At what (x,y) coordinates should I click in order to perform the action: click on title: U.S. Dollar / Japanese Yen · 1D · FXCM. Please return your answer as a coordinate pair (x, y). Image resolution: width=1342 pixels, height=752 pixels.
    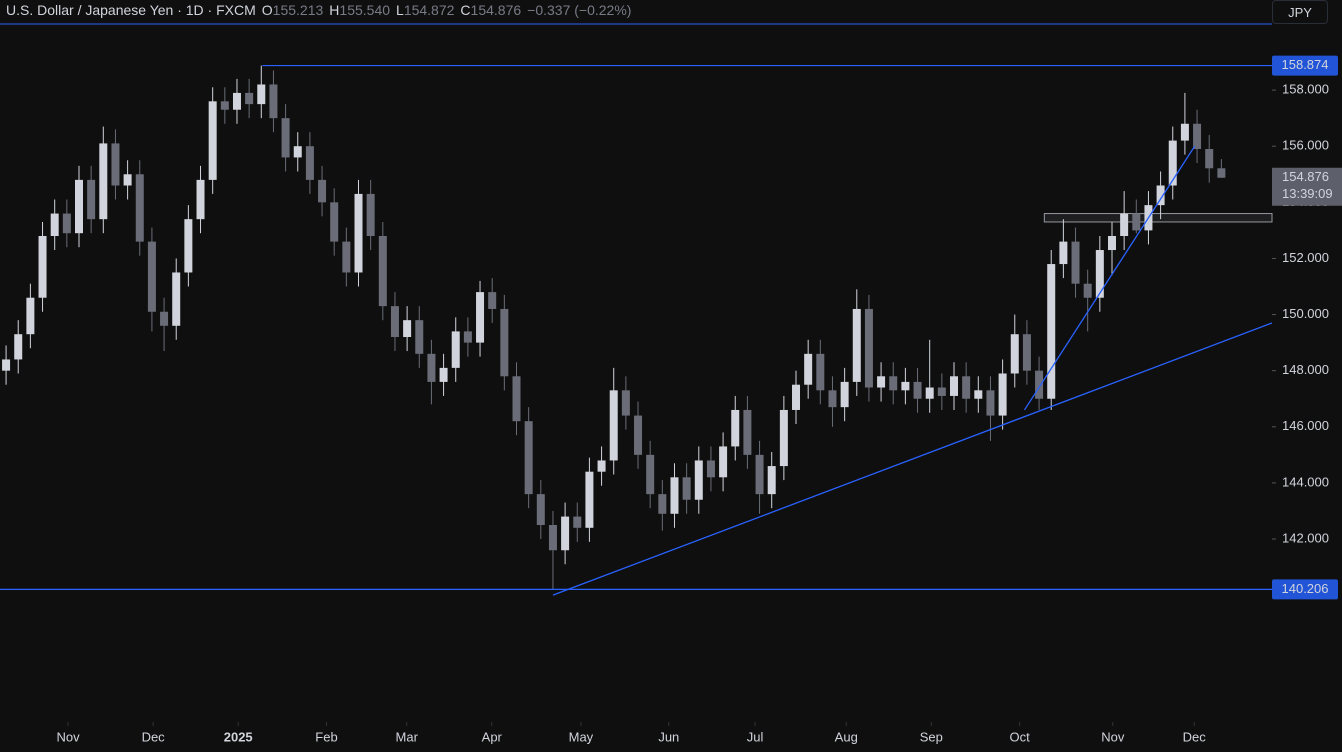
    Looking at the image, I should click on (131, 10).